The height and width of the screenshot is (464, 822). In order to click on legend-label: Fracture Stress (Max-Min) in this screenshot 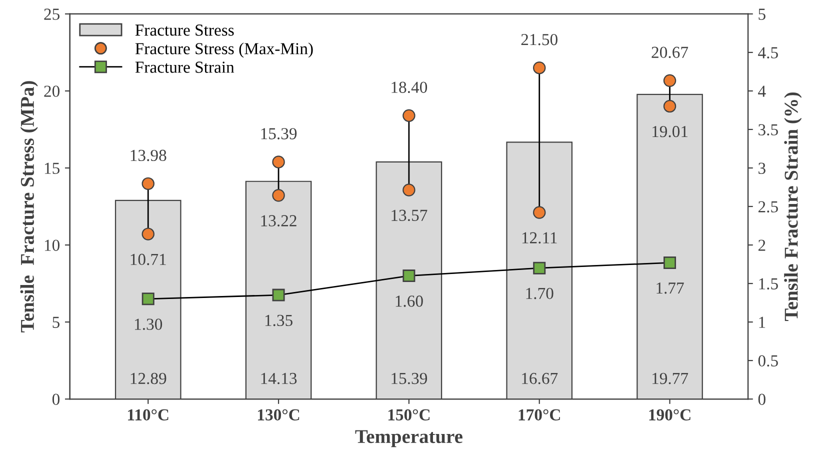, I will do `click(224, 50)`.